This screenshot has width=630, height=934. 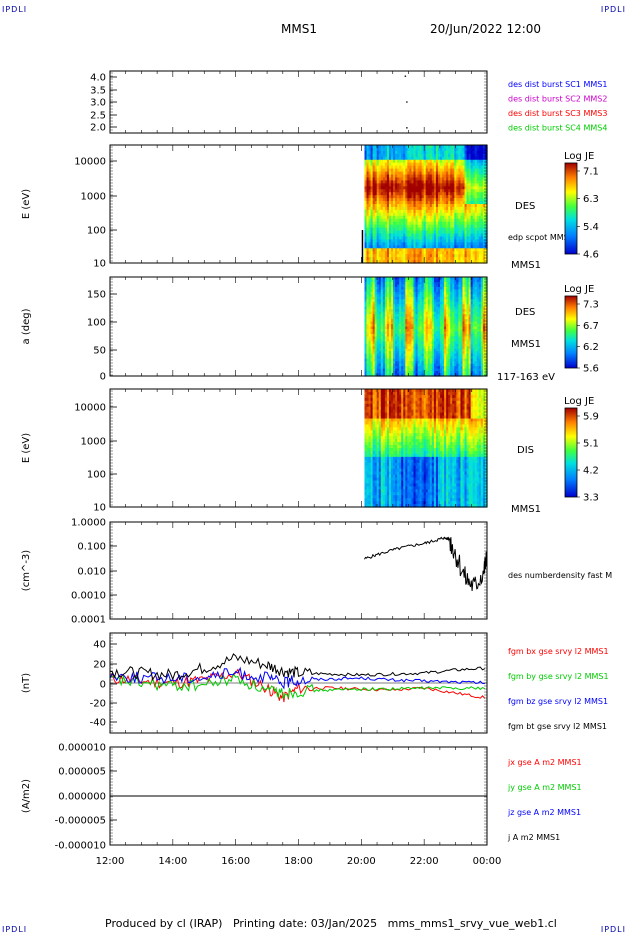 What do you see at coordinates (525, 312) in the screenshot?
I see `p3-right-label-1: DES` at bounding box center [525, 312].